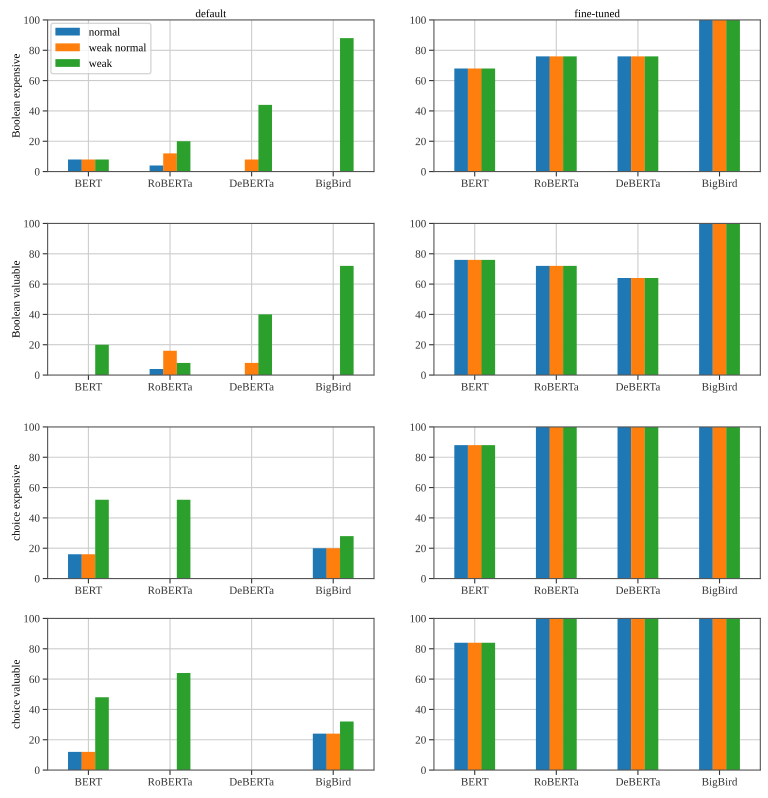 The image size is (768, 798). What do you see at coordinates (17, 502) in the screenshot?
I see `y-axis-title: choice expensive` at bounding box center [17, 502].